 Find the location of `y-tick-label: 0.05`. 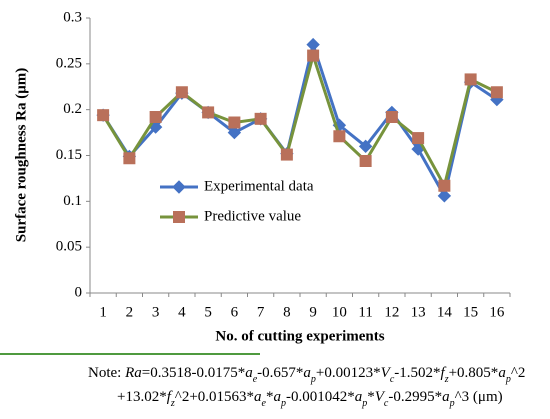

y-tick-label: 0.05 is located at coordinates (69, 247).